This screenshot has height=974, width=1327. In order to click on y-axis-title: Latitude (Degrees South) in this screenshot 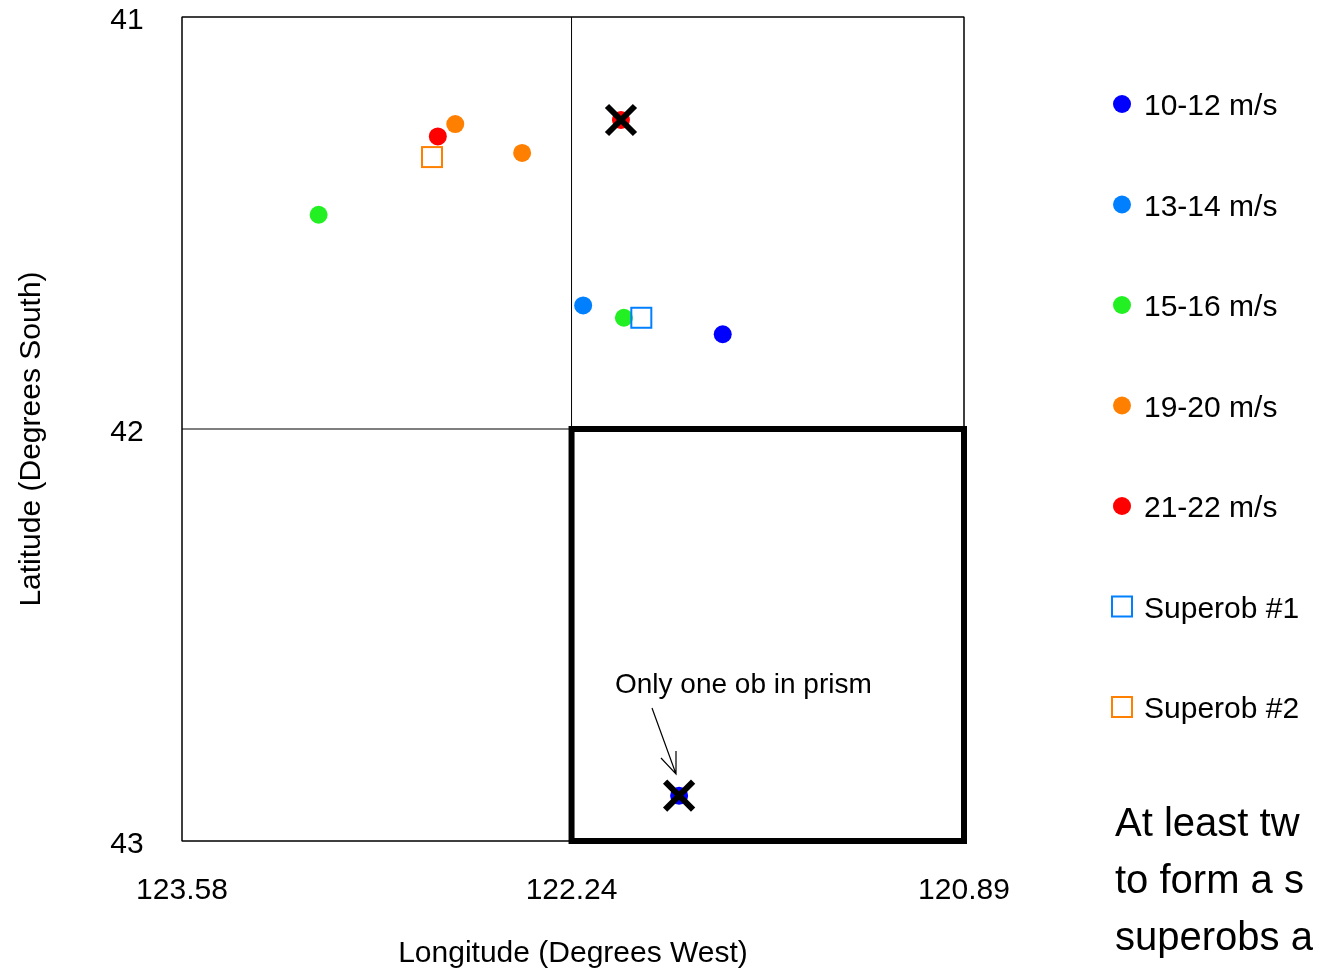, I will do `click(29, 439)`.